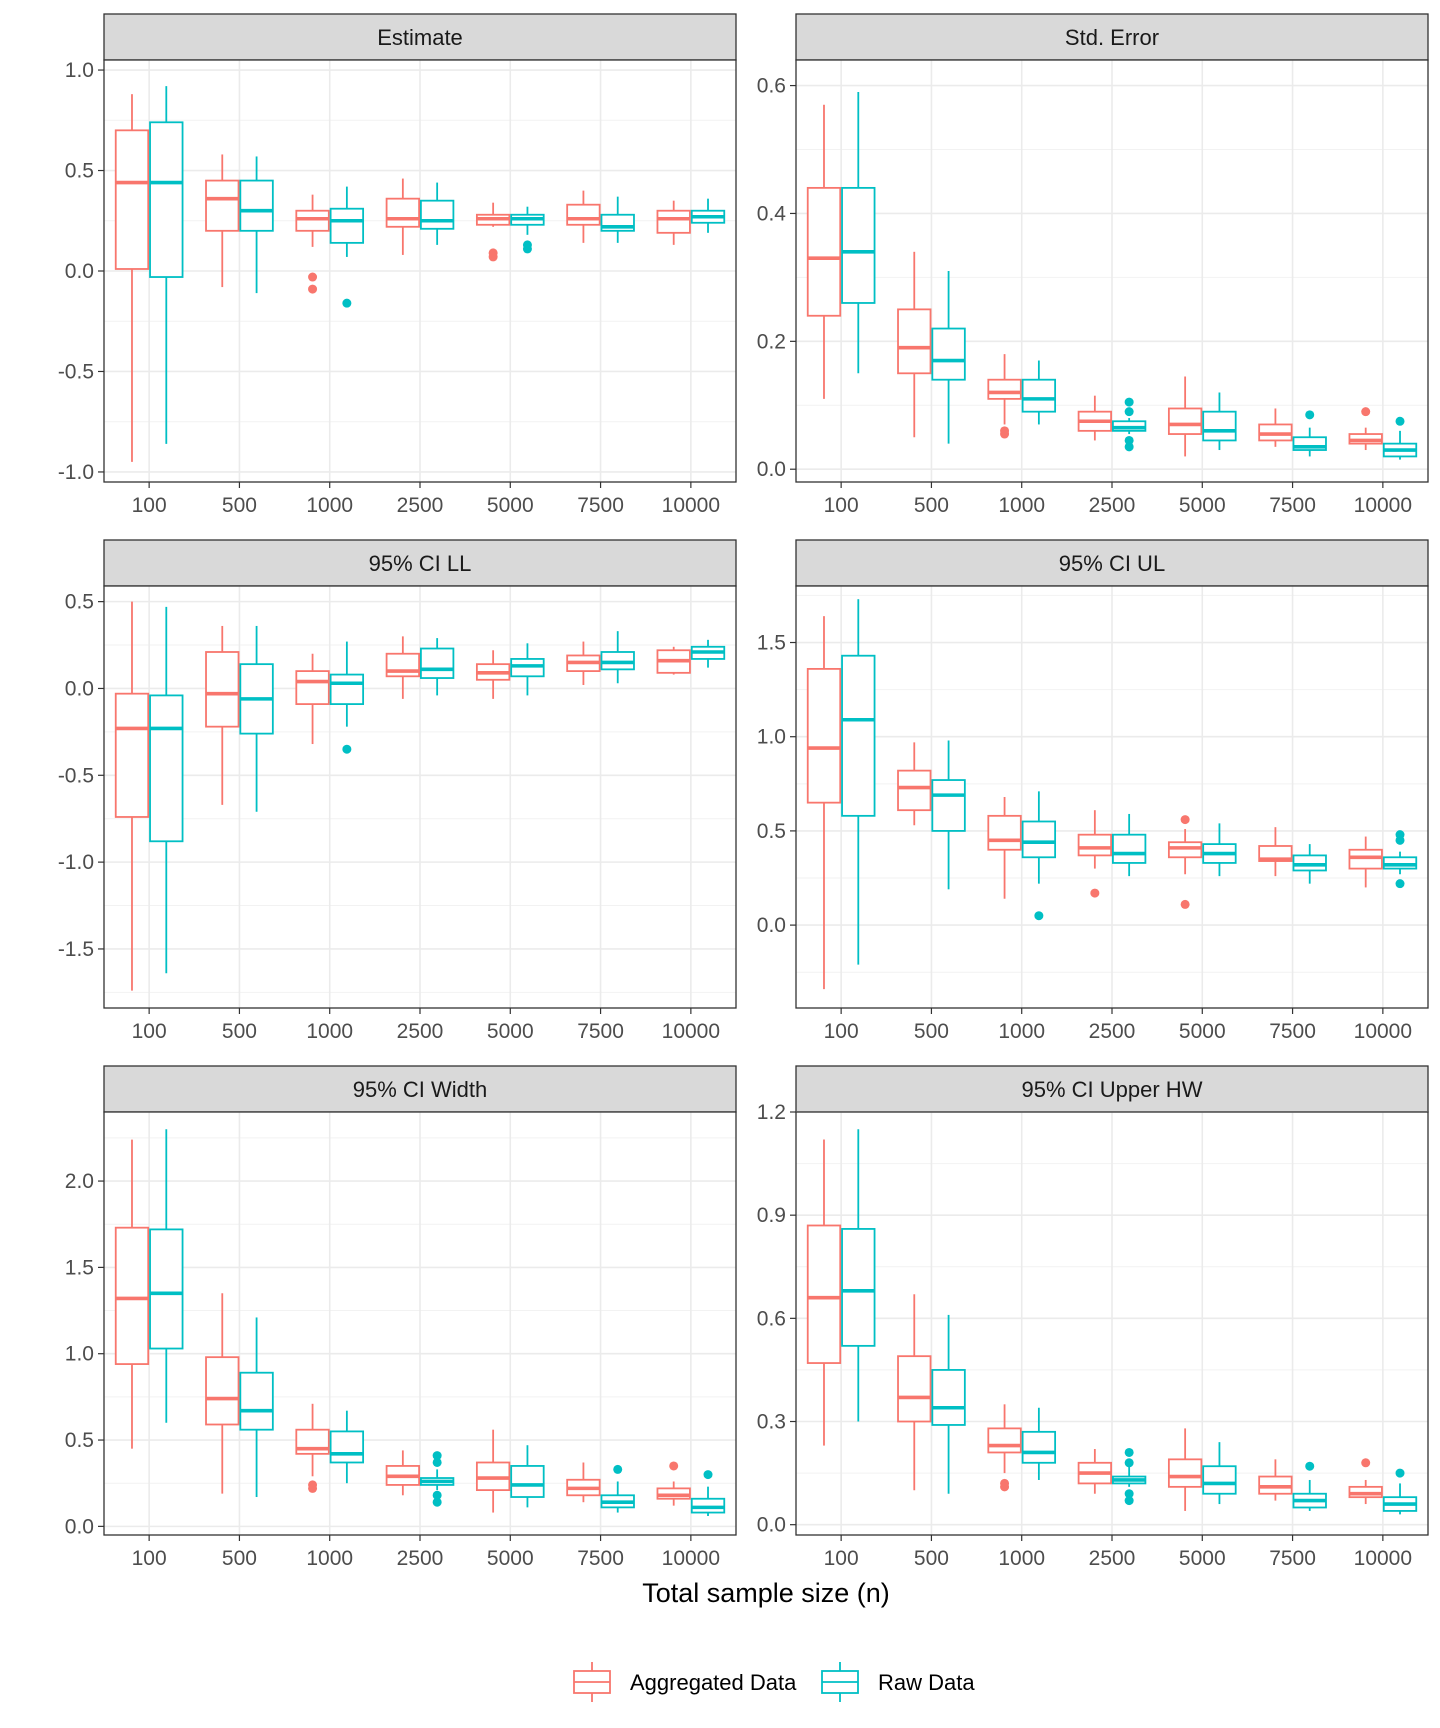  Describe the element at coordinates (841, 1031) in the screenshot. I see `x-tick-label: 100` at that location.